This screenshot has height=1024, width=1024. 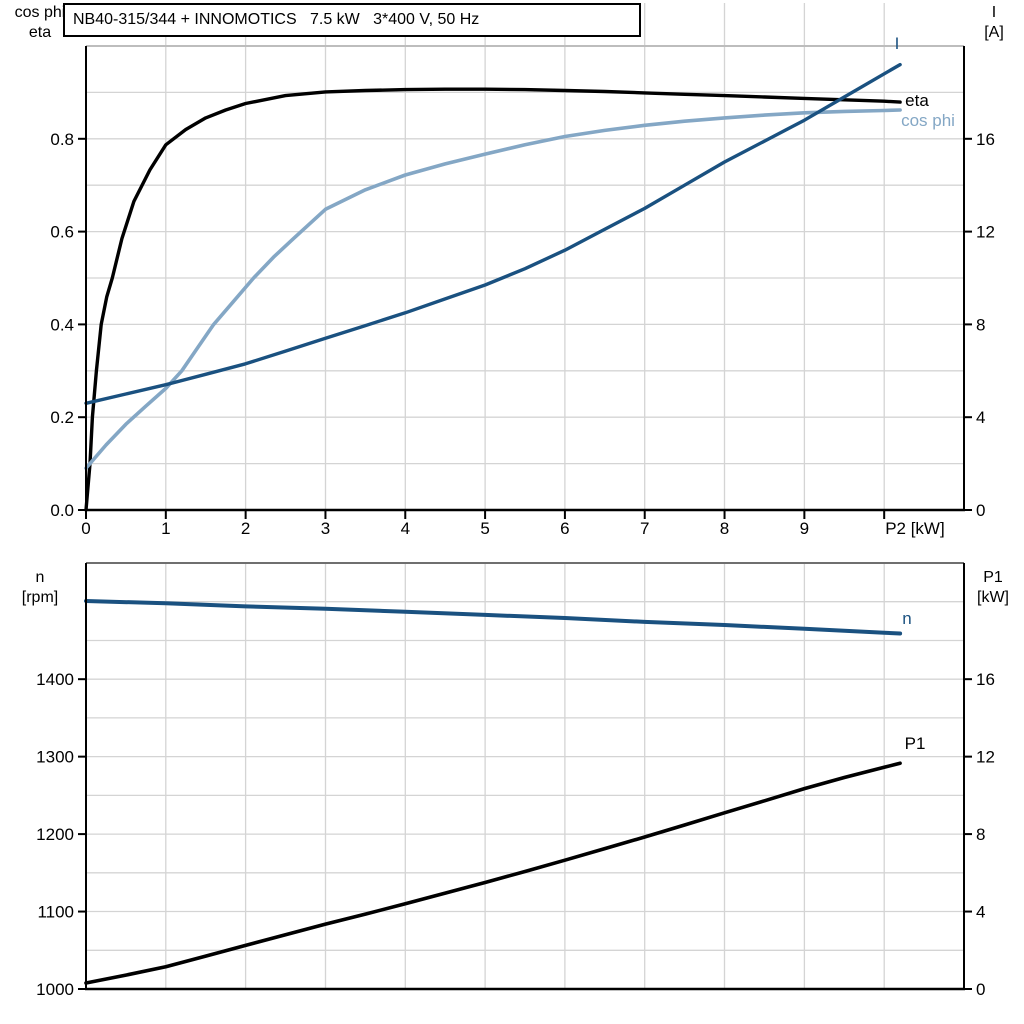 I want to click on tick-label-left: 1100, so click(x=55, y=912).